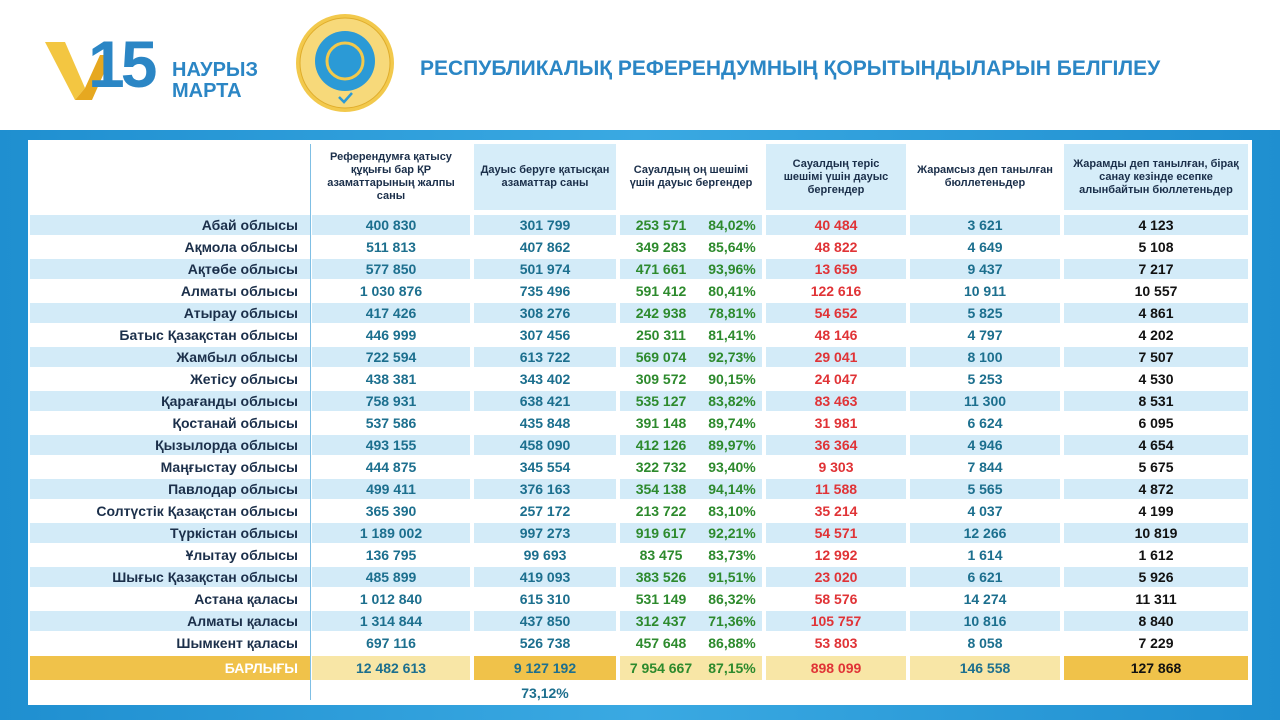  I want to click on table-cell: 80,41%, so click(732, 291).